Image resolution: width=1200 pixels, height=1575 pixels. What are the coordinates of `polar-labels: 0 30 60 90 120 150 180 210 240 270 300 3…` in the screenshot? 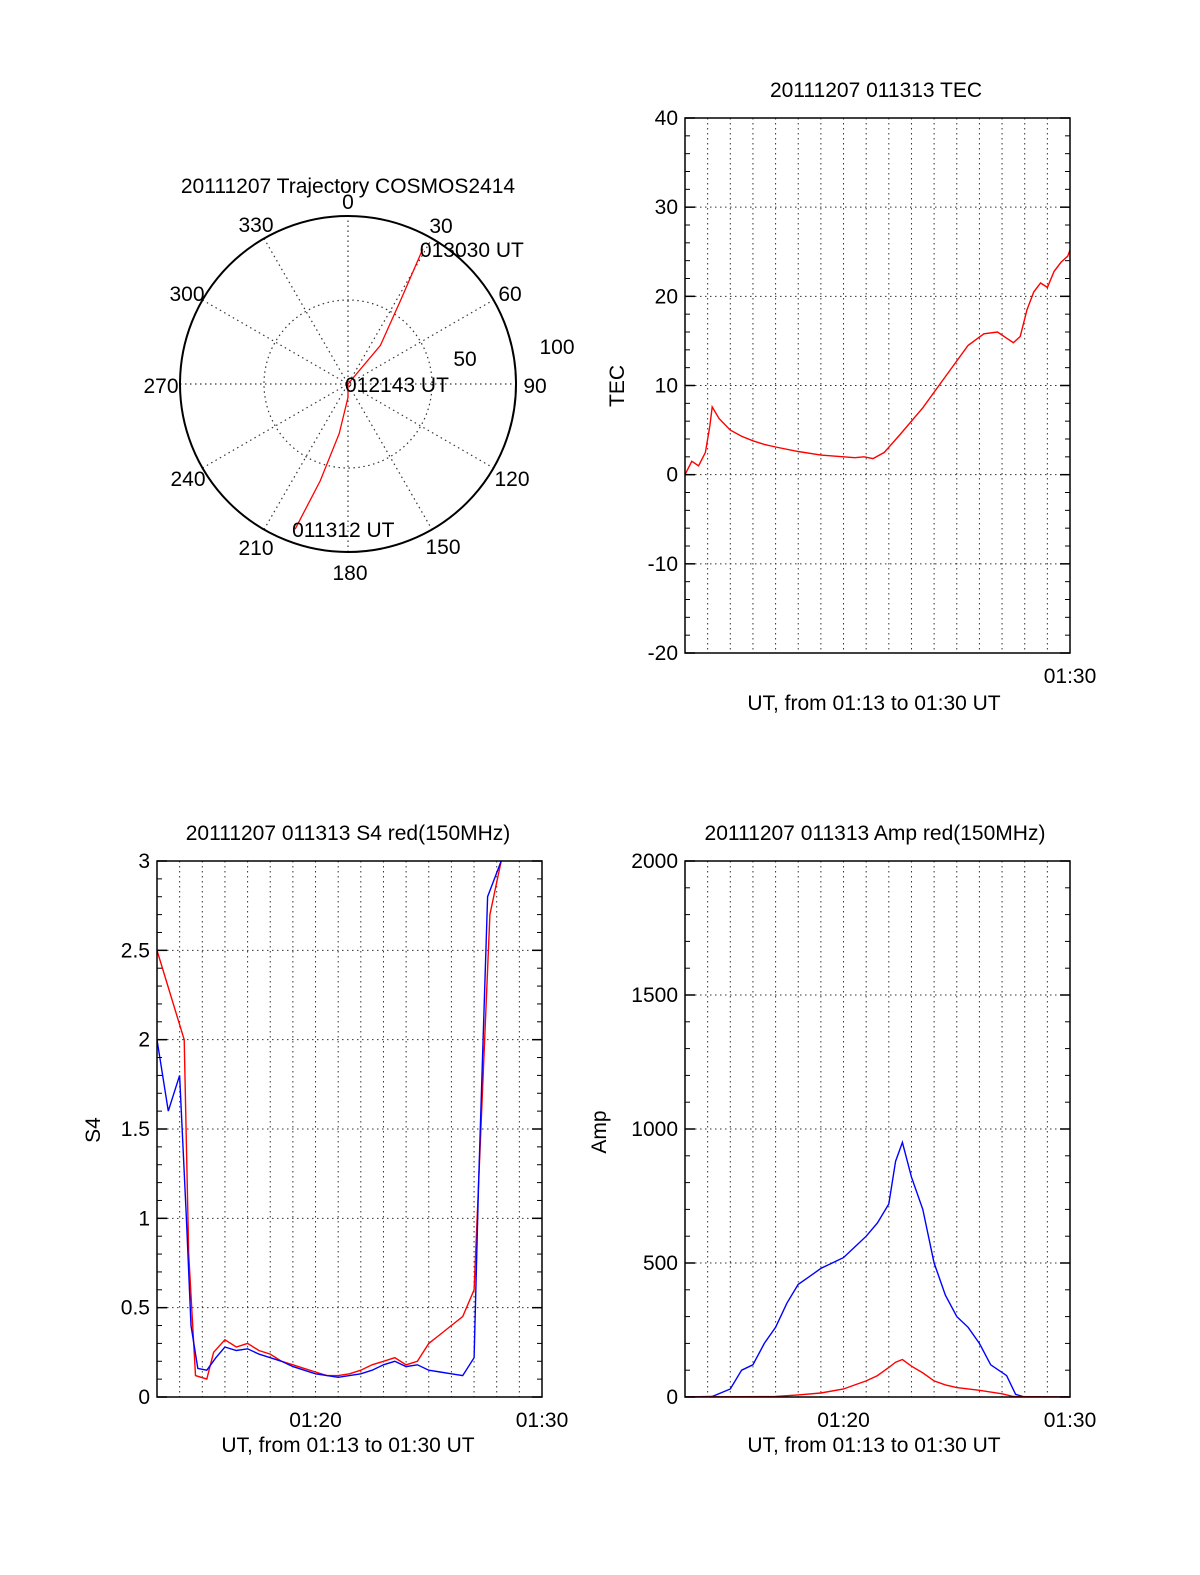 It's located at (358, 388).